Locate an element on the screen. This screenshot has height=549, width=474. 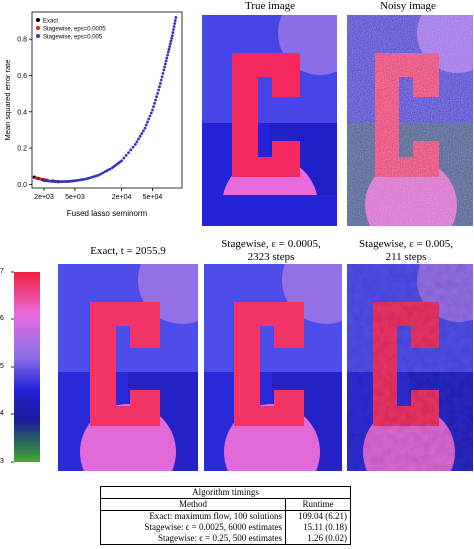
y-tick-label: 0.6 is located at coordinates (22, 76).